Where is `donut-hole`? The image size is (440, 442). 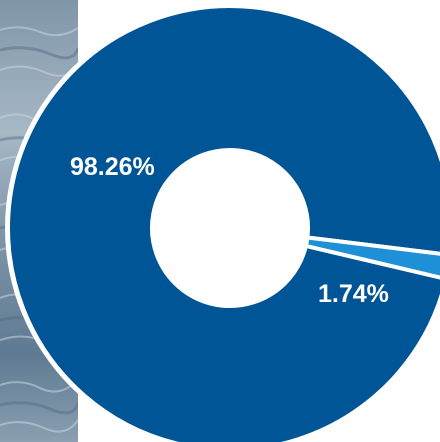 donut-hole is located at coordinates (230, 228).